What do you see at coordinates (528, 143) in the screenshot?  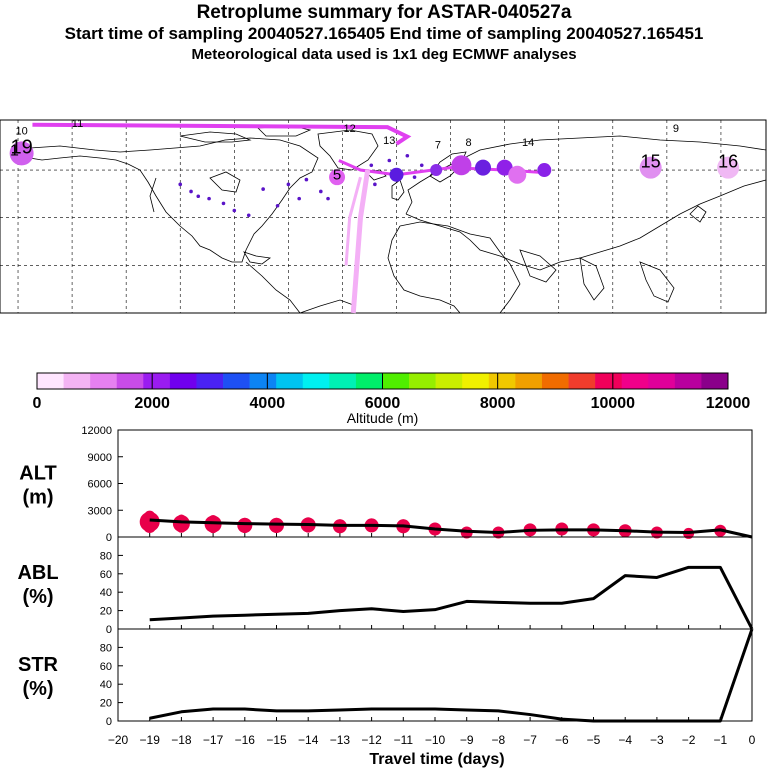 I see `day-label: 14` at bounding box center [528, 143].